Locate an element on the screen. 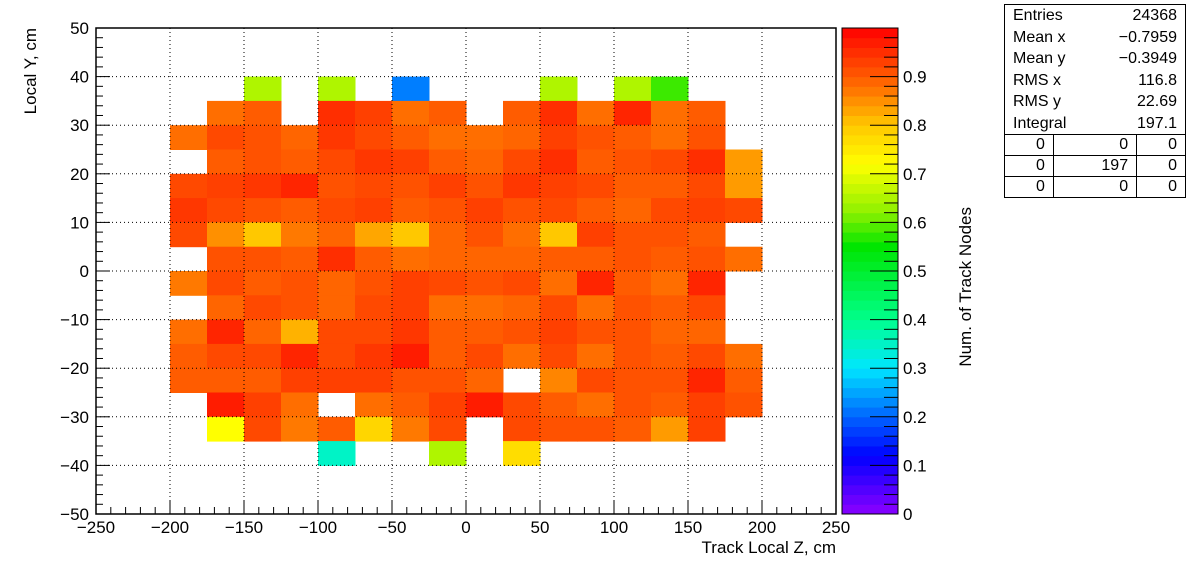 The height and width of the screenshot is (572, 1196). y-tick-label: −20 is located at coordinates (74, 368).